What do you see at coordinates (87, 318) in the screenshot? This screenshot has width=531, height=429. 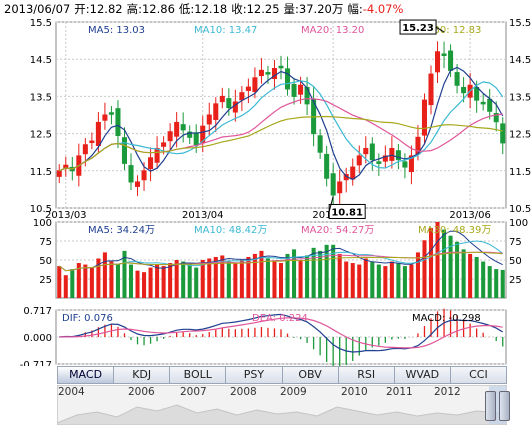 I see `macd-legend-dif: DIF: 0.076` at bounding box center [87, 318].